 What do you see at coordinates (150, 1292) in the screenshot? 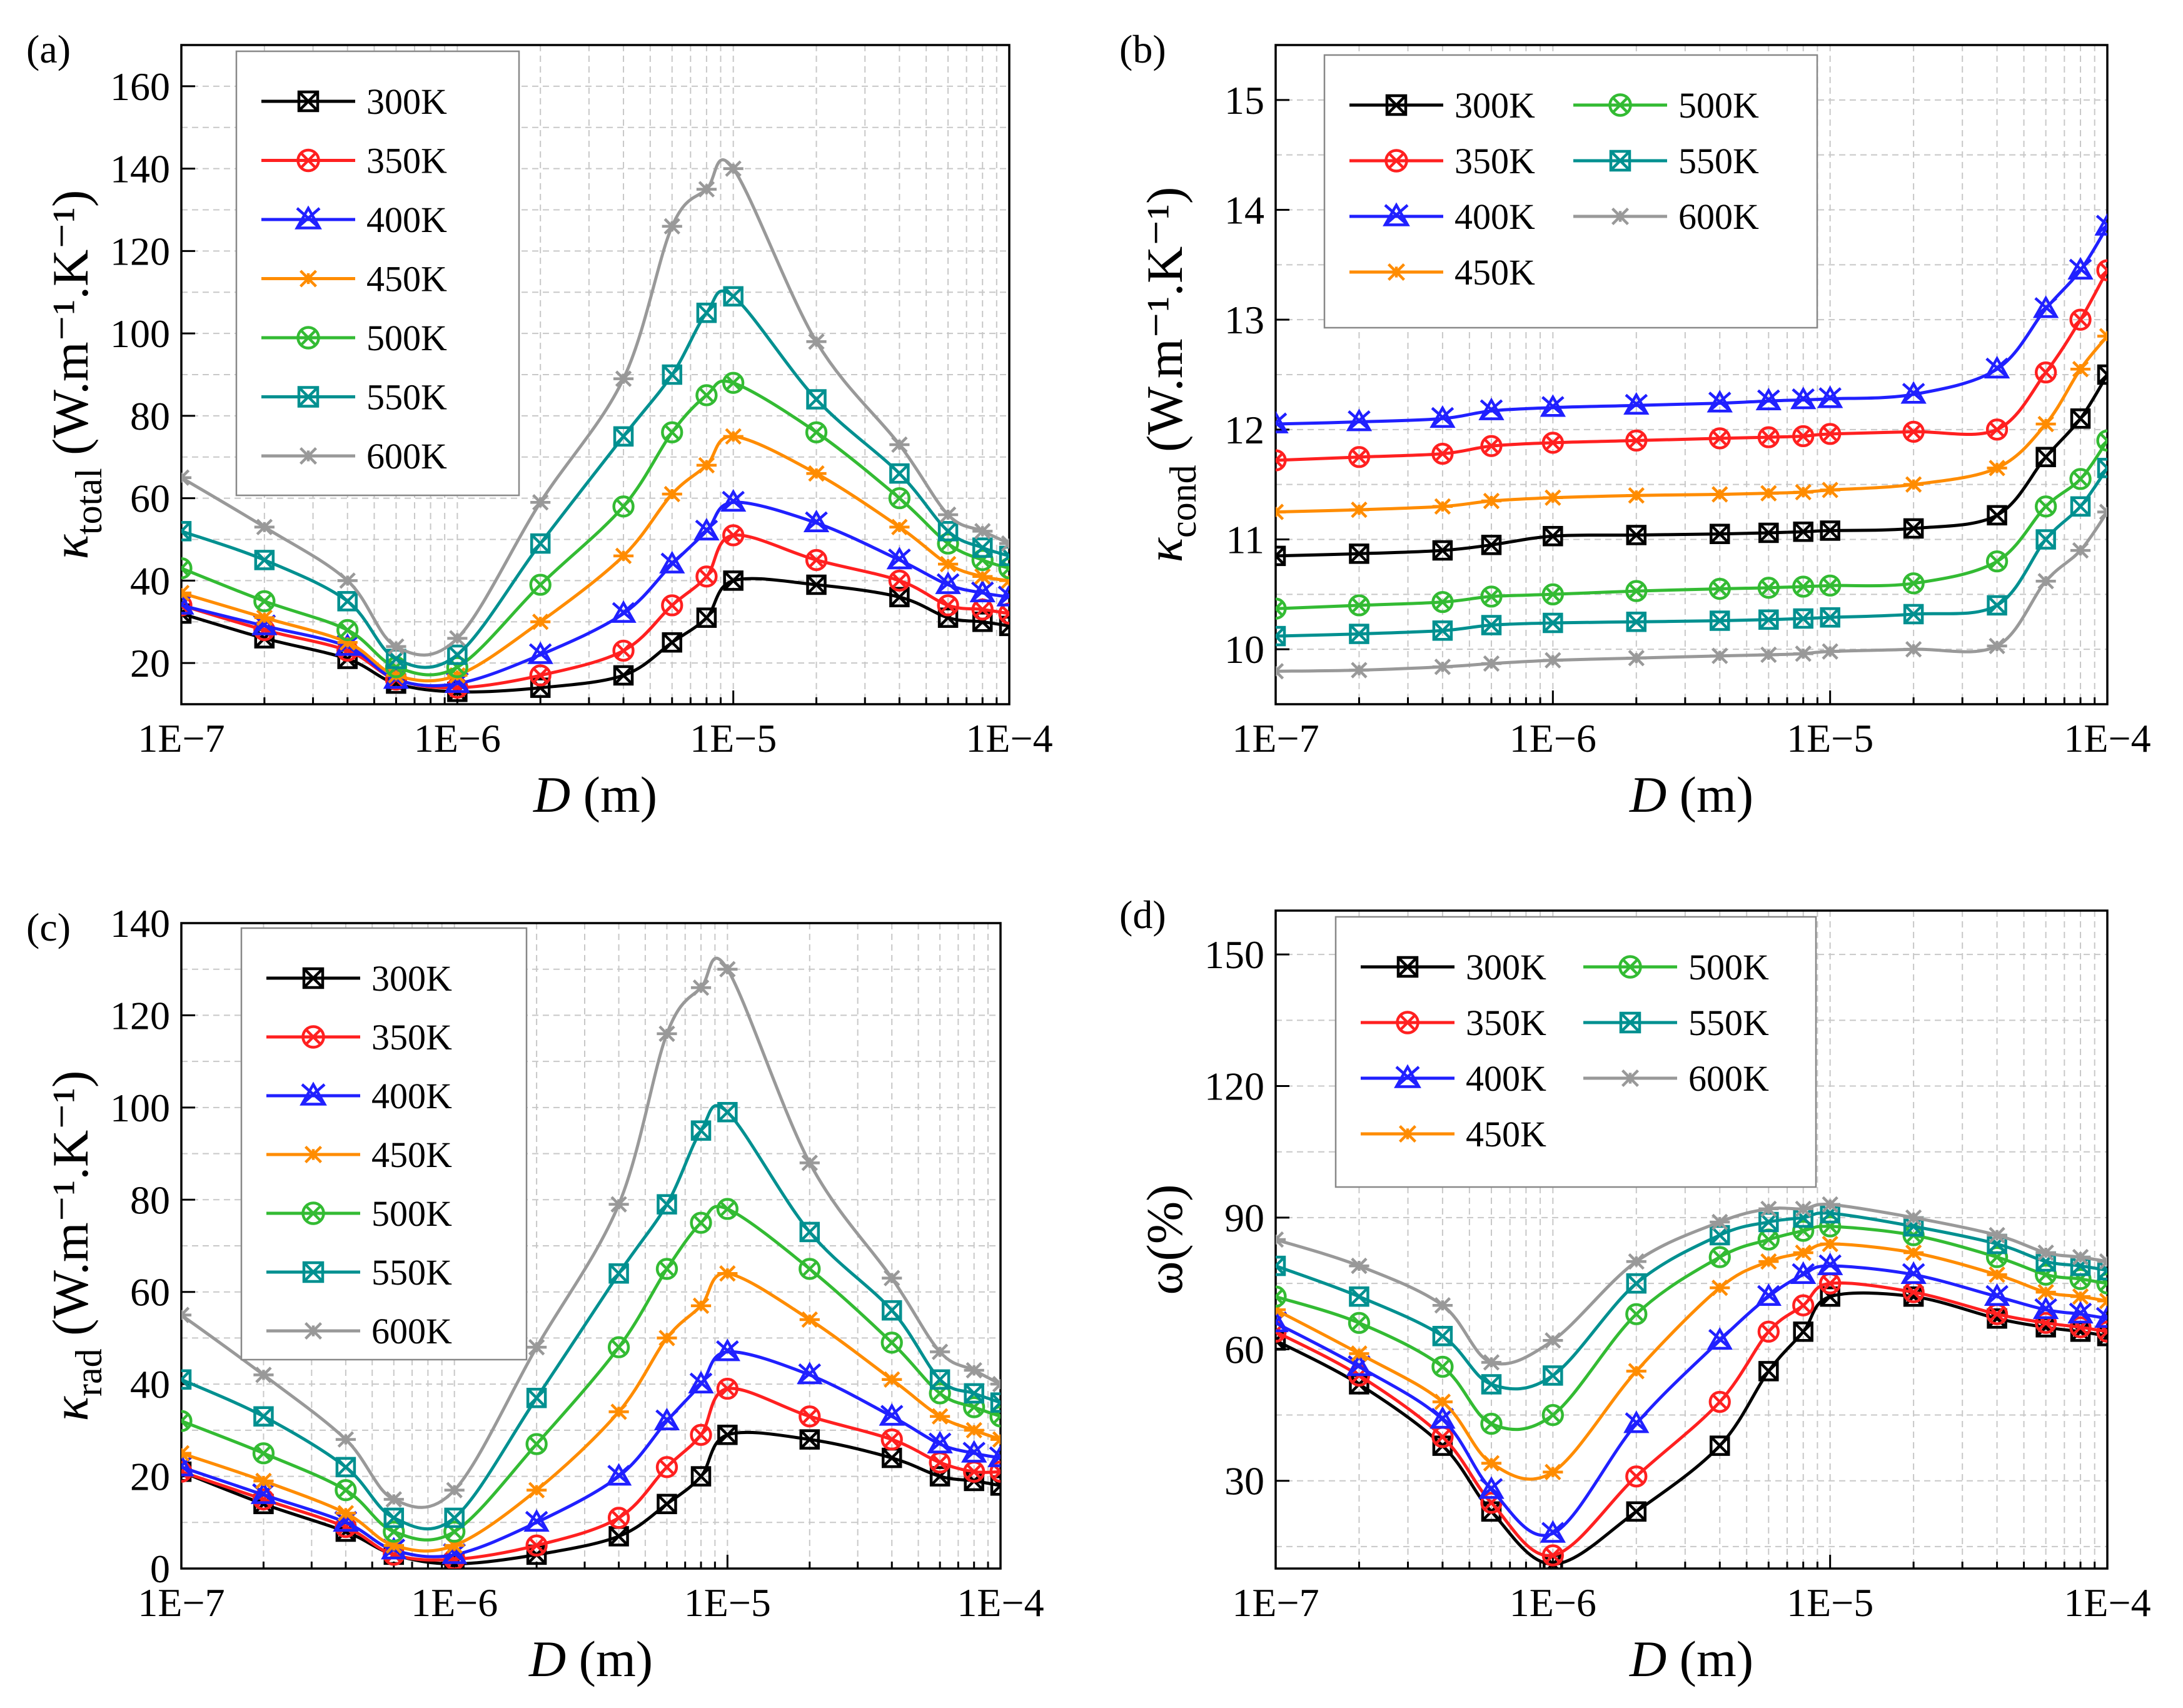
I see `y-tick-label: 60` at bounding box center [150, 1292].